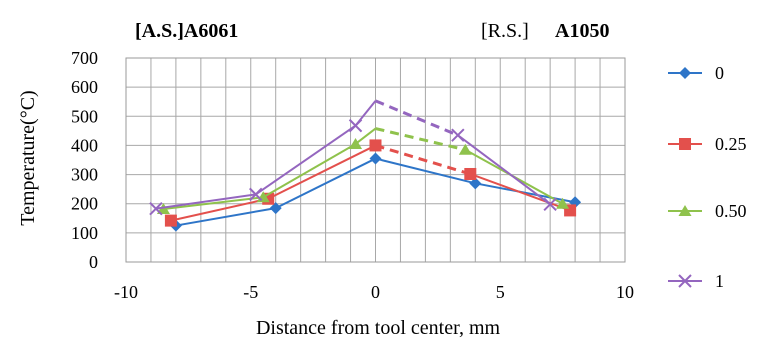 The image size is (761, 345). I want to click on series-0.25, so click(370, 183).